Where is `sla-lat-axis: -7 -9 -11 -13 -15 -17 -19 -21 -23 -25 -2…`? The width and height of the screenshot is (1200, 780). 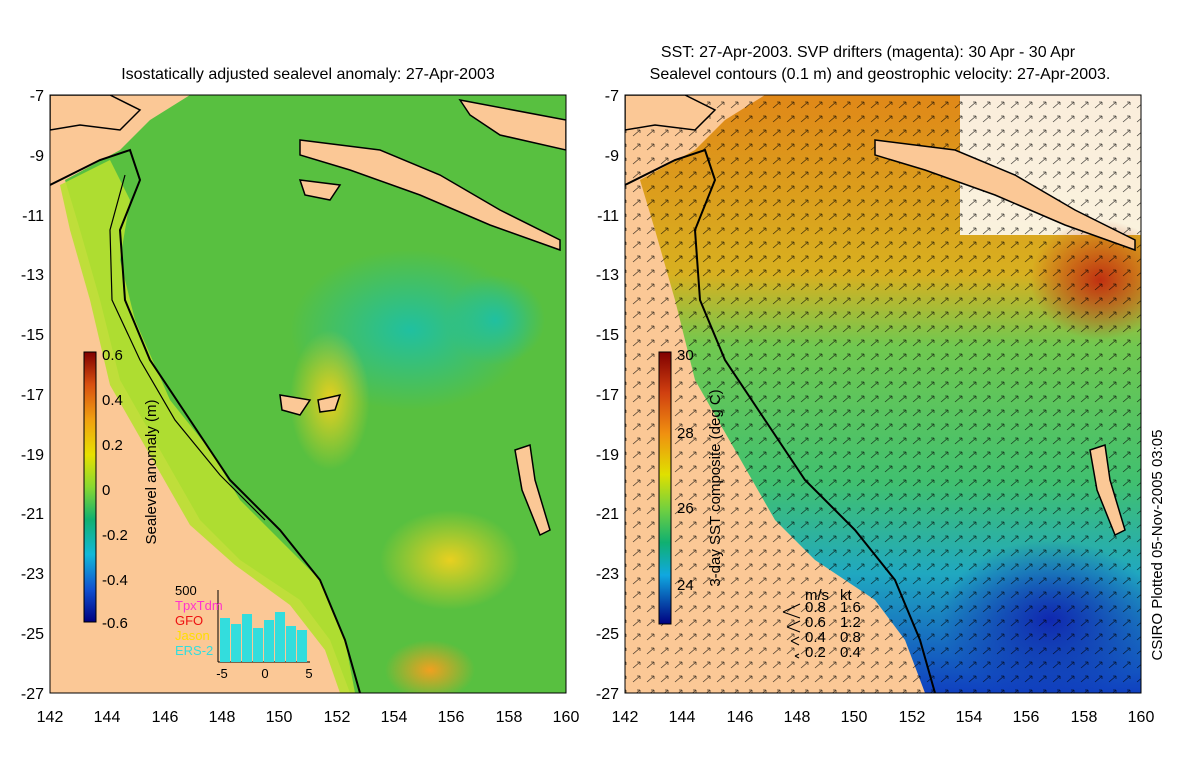
sla-lat-axis: -7 -9 -11 -13 -15 -17 -19 -21 -23 -25 -2… is located at coordinates (32, 395).